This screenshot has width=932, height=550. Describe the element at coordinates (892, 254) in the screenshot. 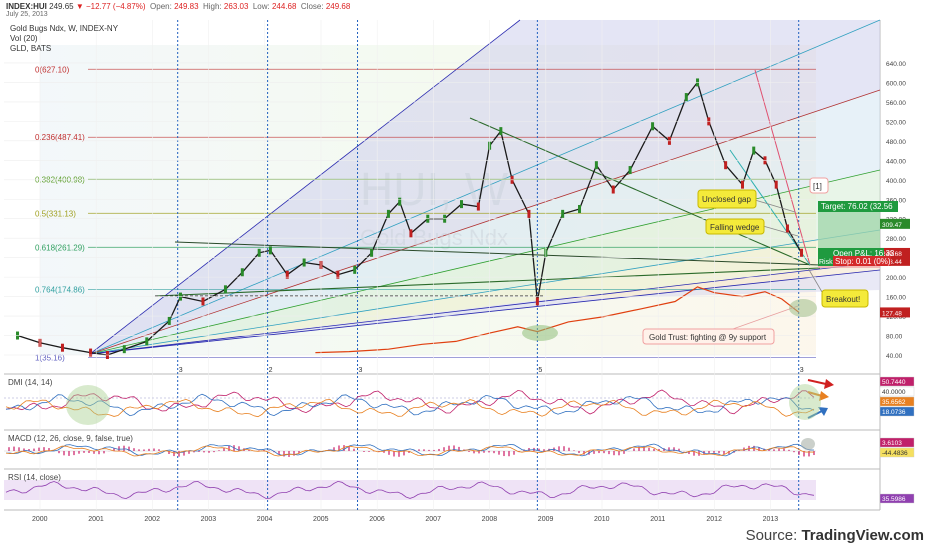

I see `price-tag-label: 249.68` at that location.